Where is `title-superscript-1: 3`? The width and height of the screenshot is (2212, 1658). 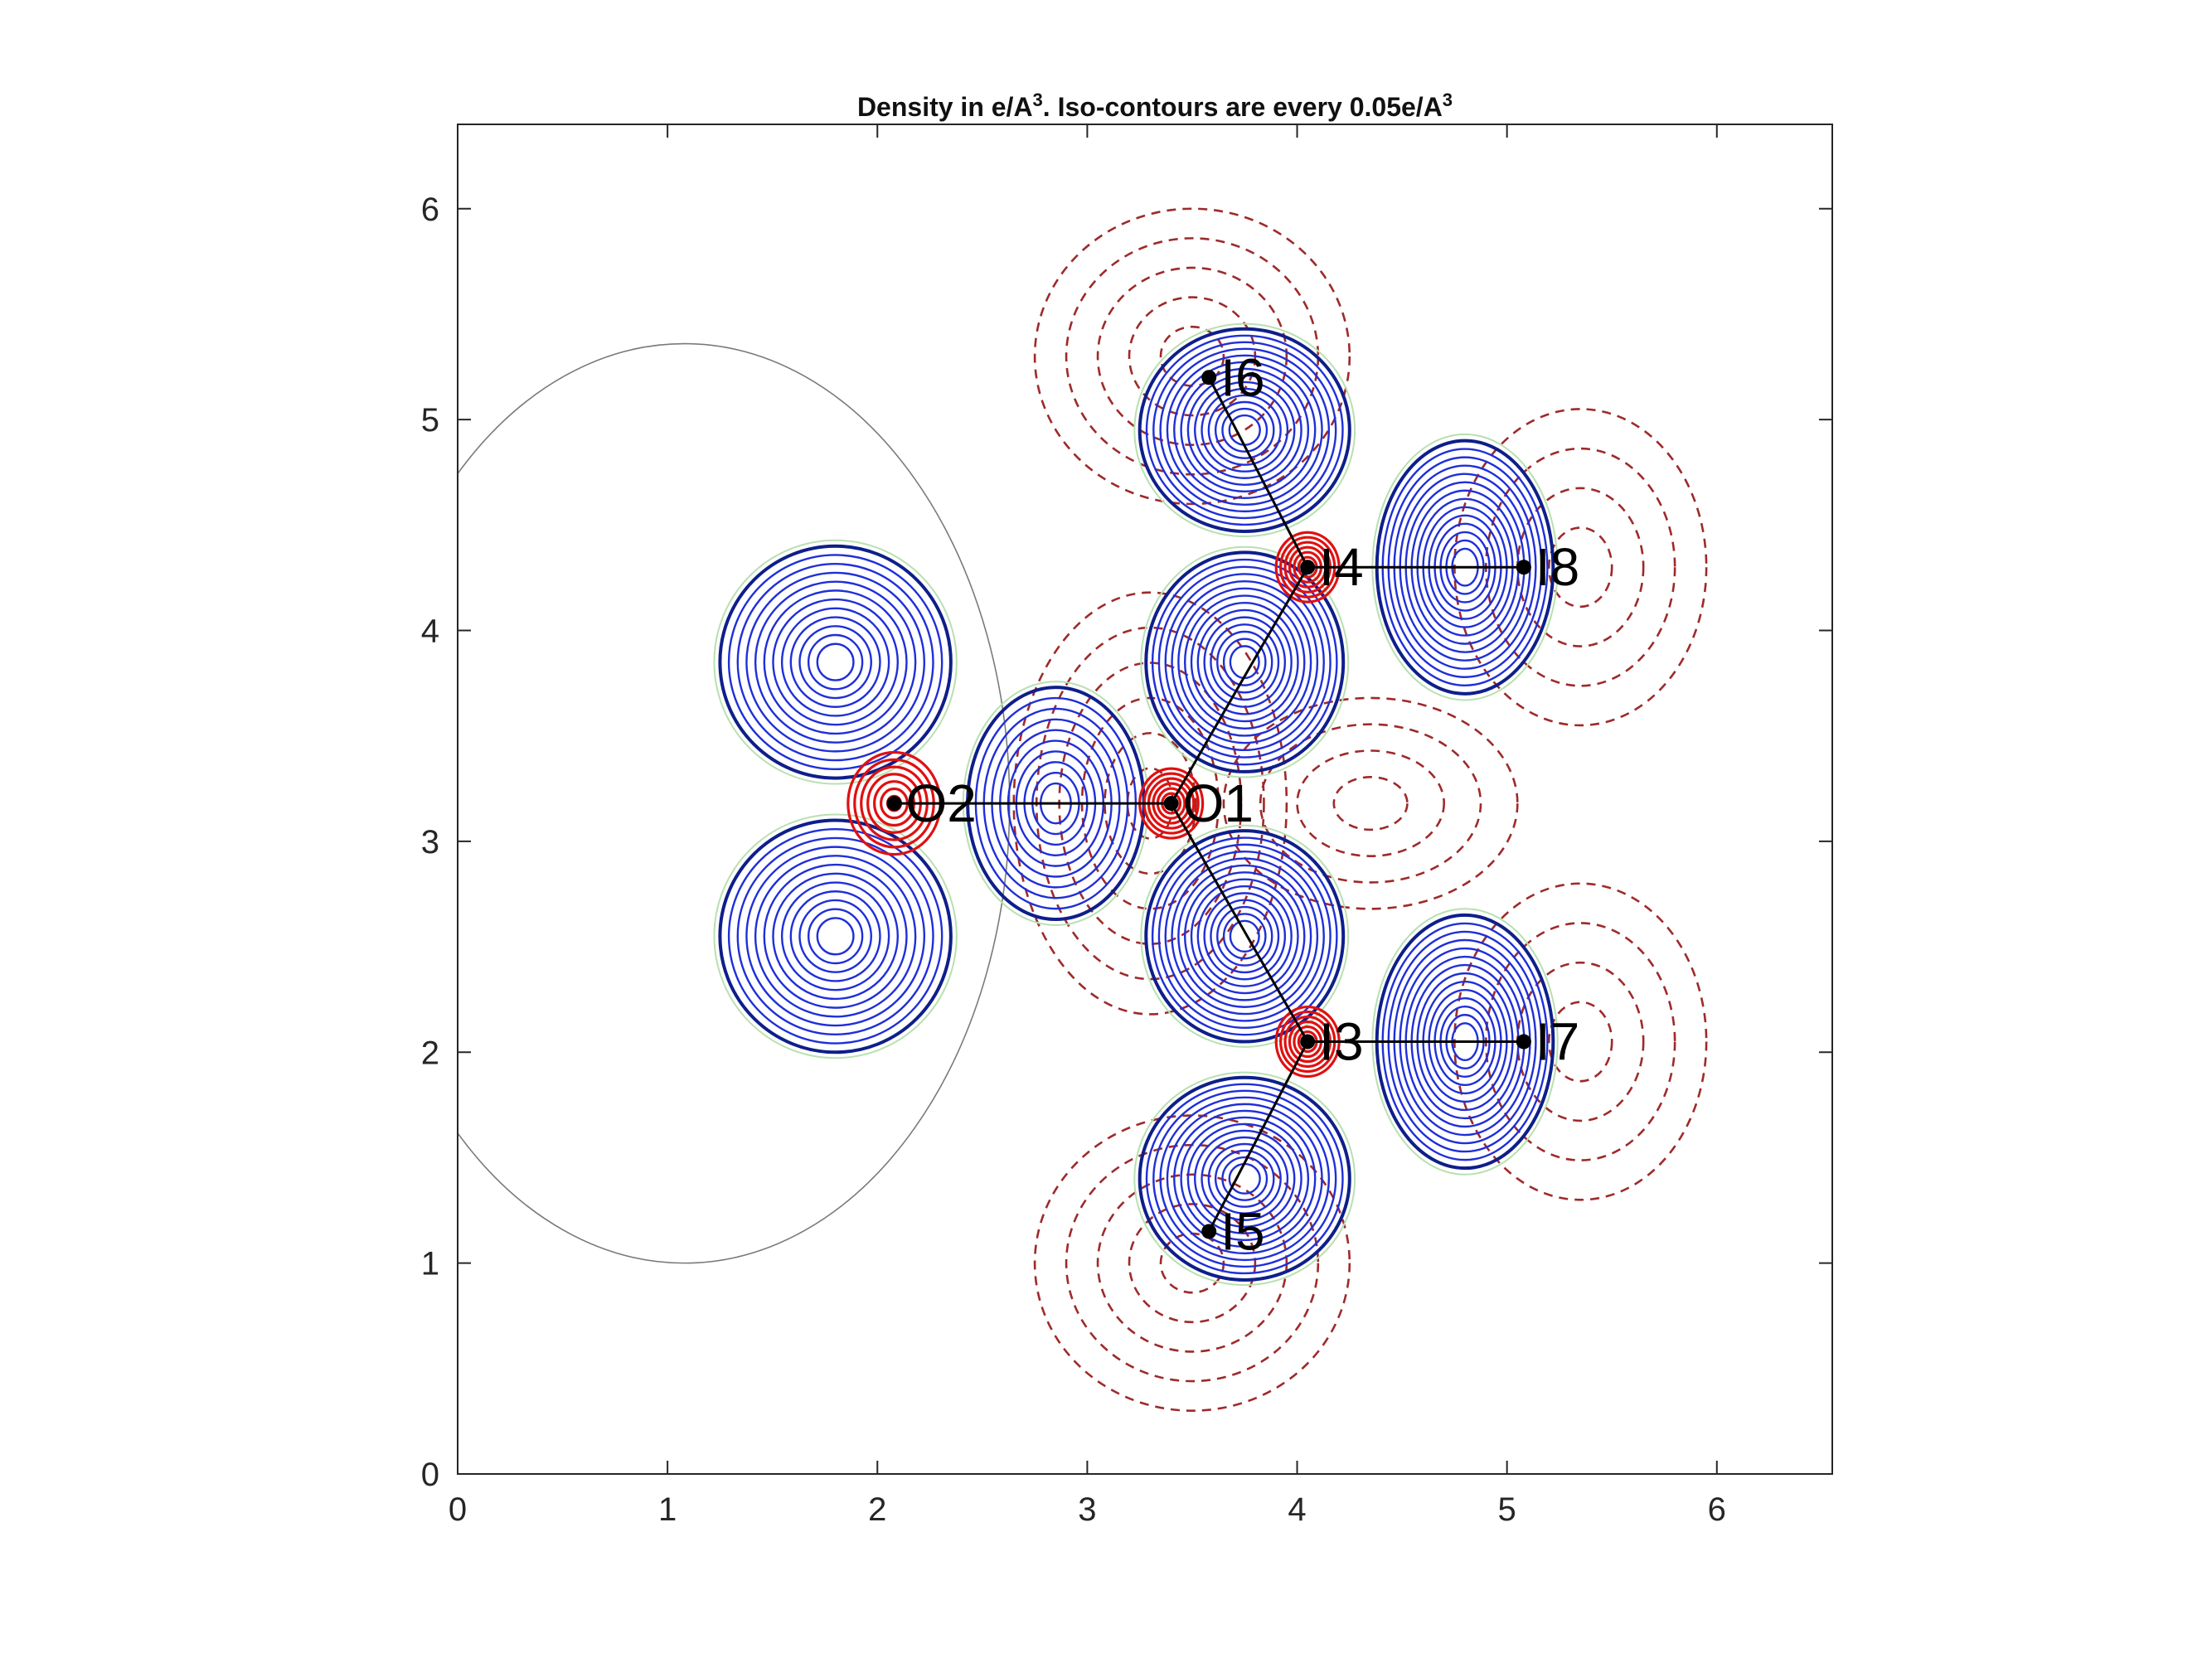
title-superscript-1: 3 is located at coordinates (1038, 100).